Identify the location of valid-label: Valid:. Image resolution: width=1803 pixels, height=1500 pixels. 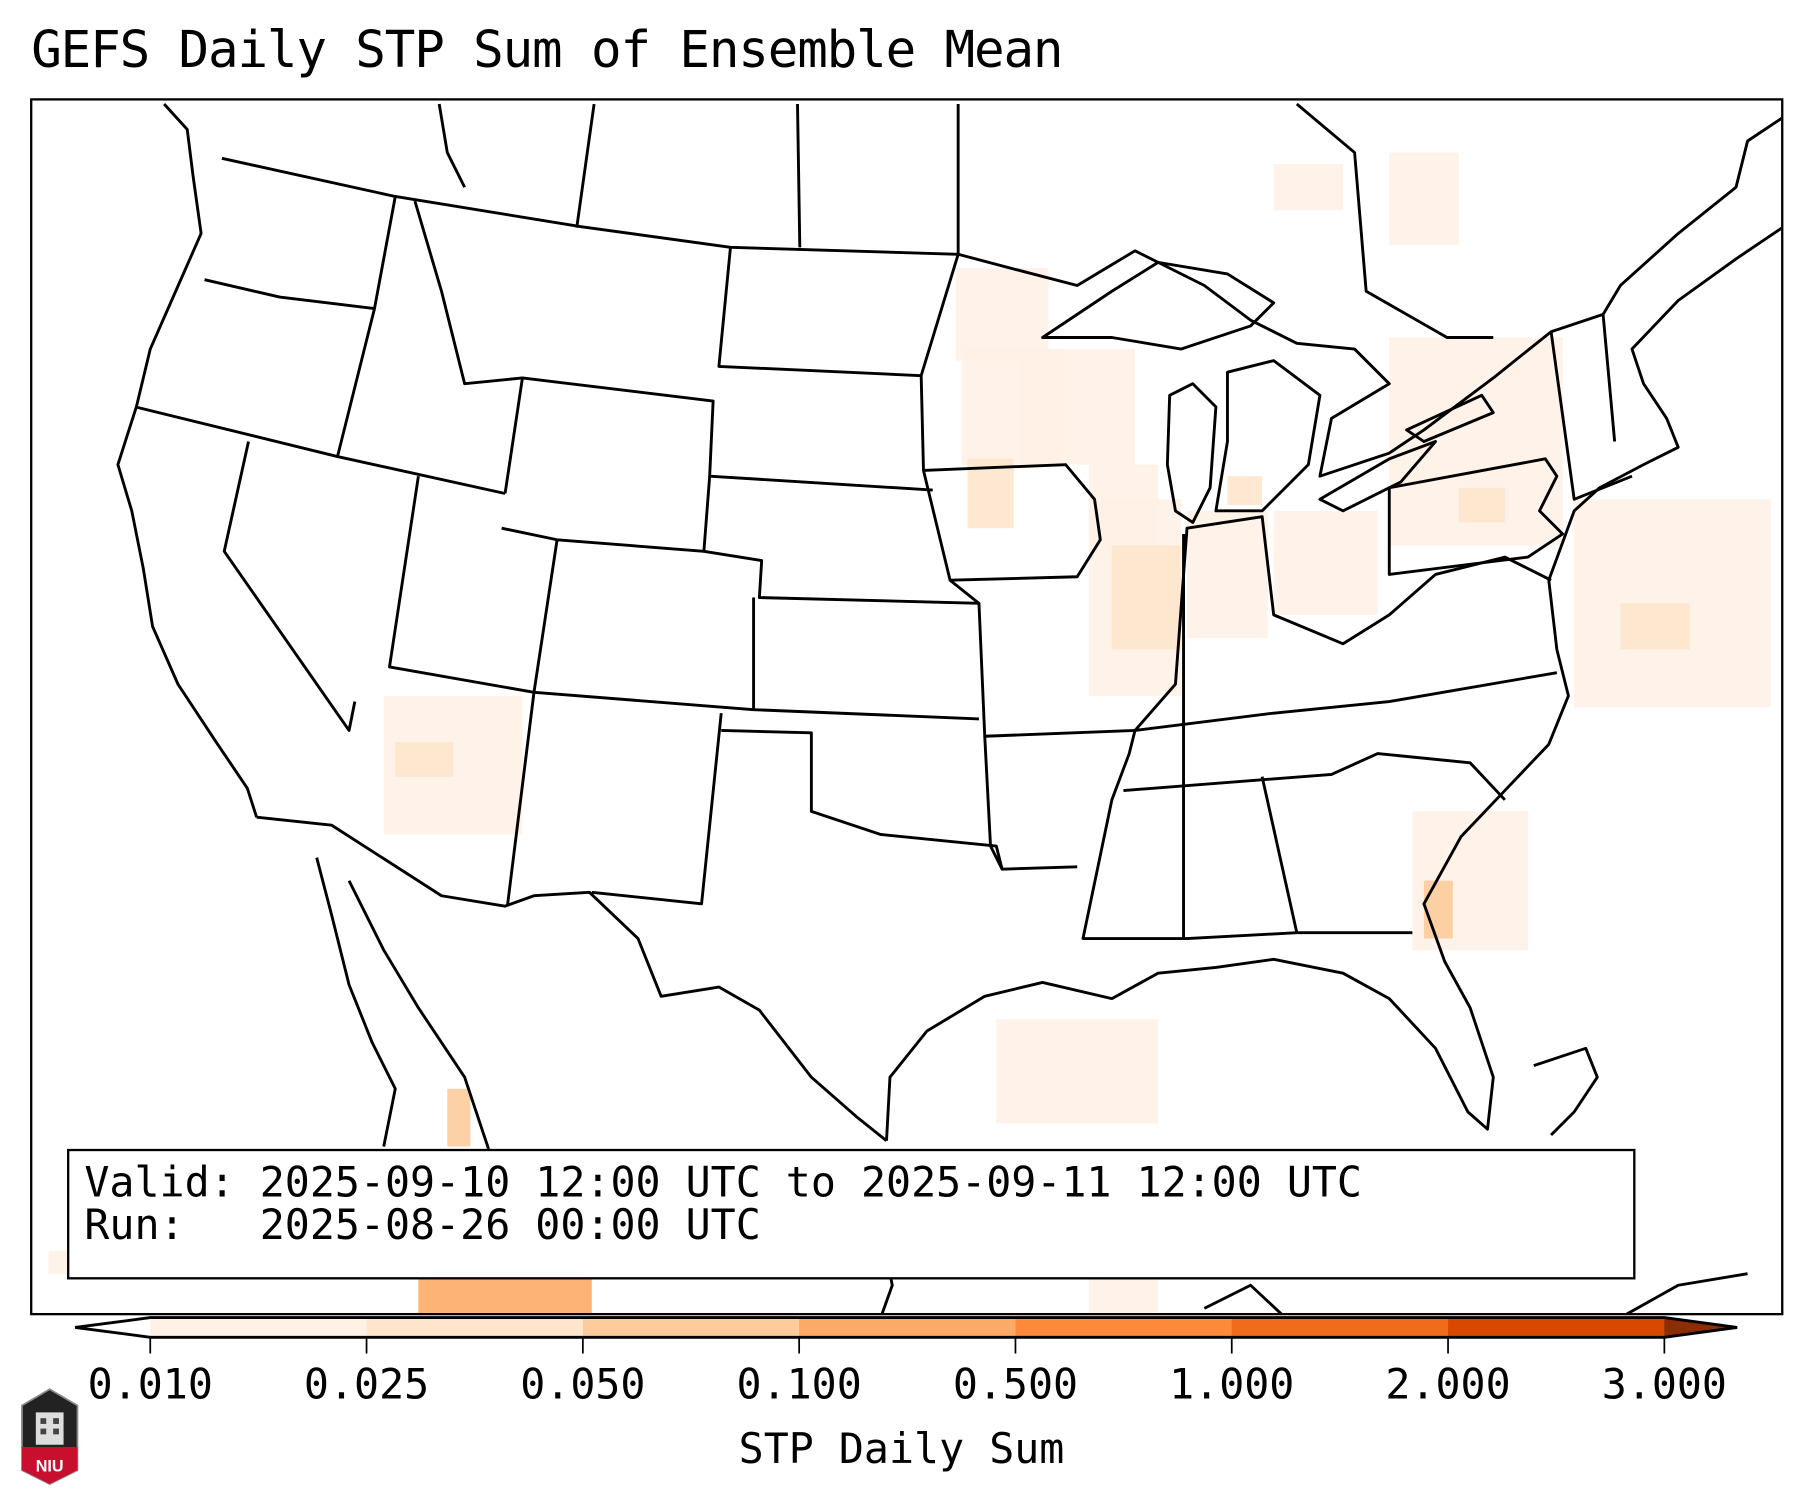
(159, 1183).